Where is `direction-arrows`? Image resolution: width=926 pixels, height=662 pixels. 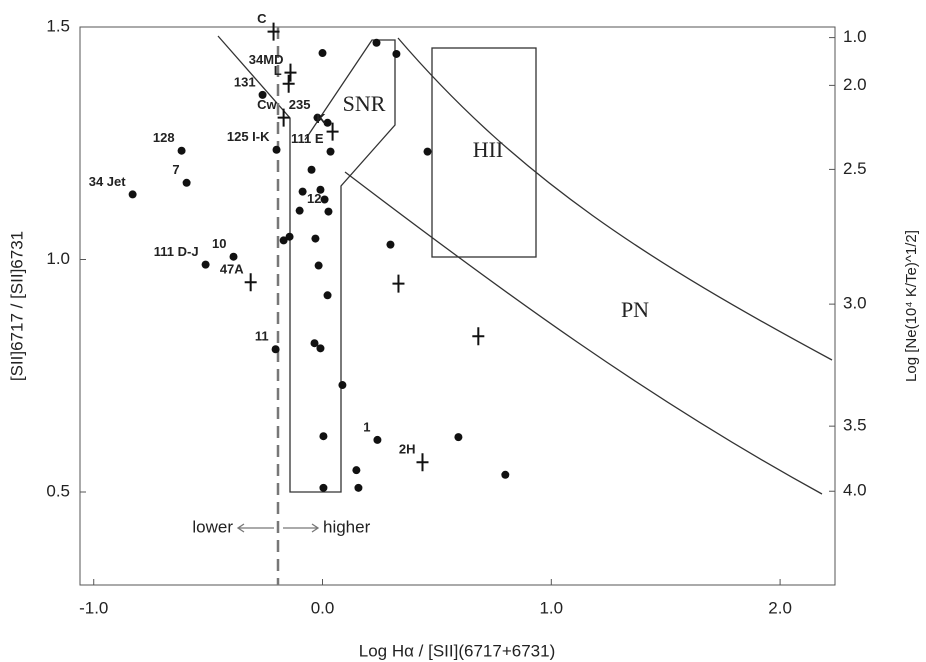
direction-arrows is located at coordinates (278, 528).